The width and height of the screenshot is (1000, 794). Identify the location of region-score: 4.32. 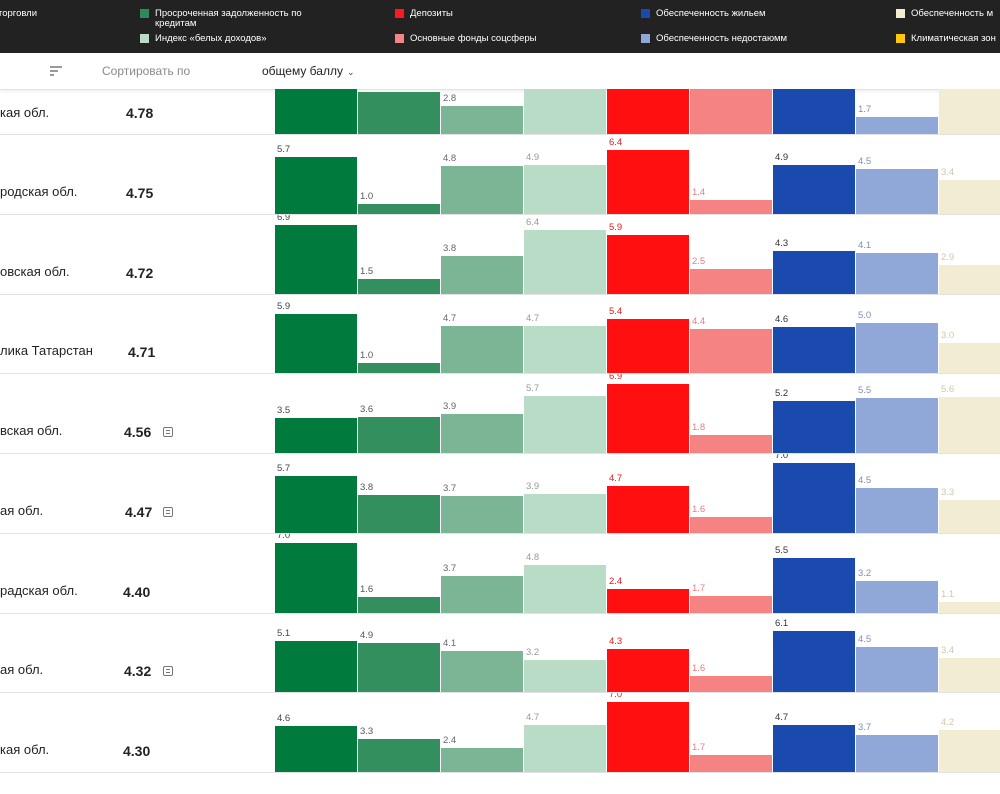
(138, 671).